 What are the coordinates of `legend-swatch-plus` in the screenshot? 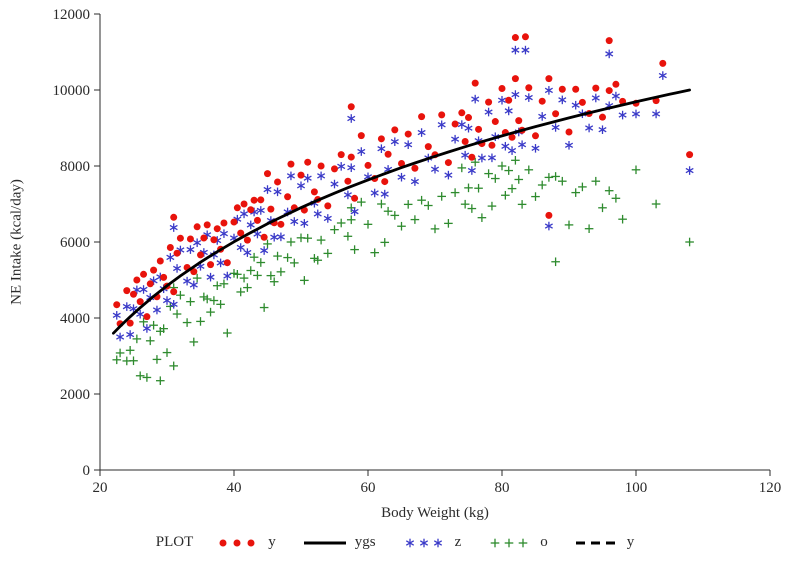 It's located at (509, 542).